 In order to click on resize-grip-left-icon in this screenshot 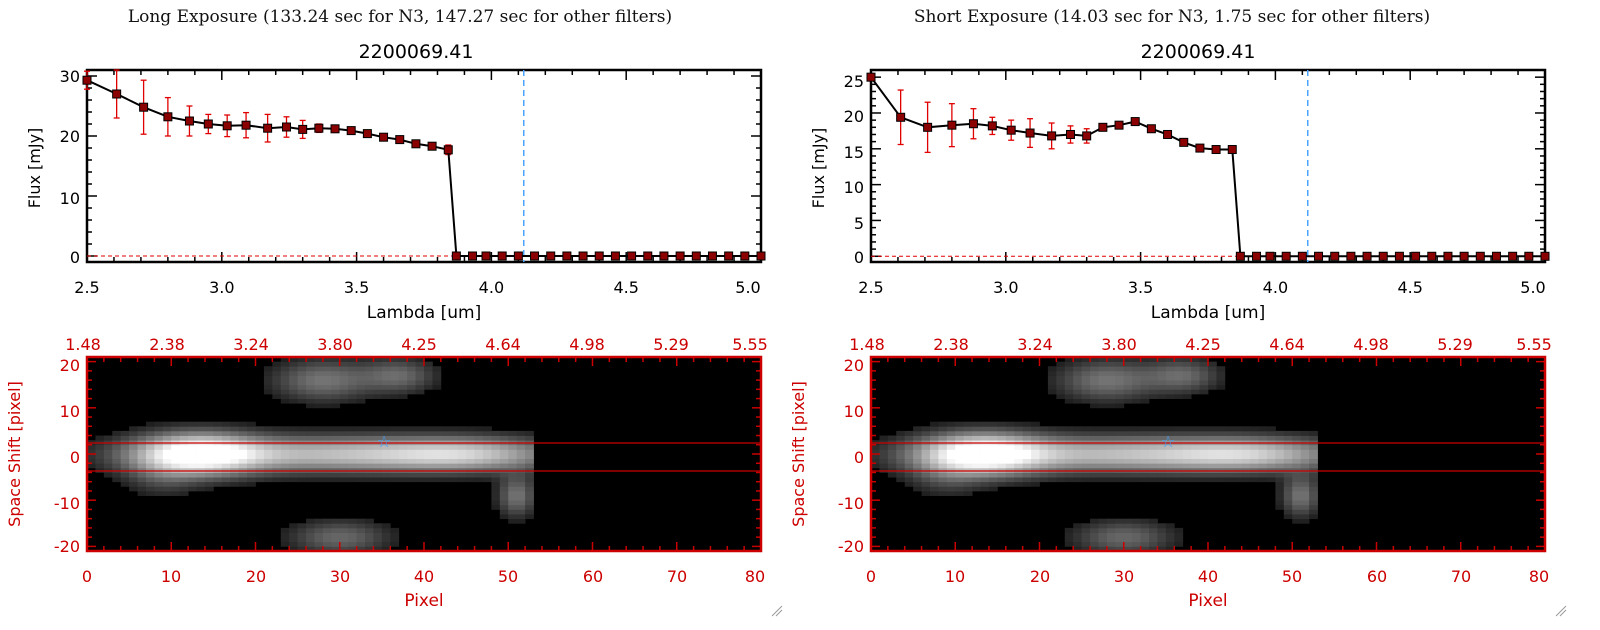, I will do `click(777, 611)`.